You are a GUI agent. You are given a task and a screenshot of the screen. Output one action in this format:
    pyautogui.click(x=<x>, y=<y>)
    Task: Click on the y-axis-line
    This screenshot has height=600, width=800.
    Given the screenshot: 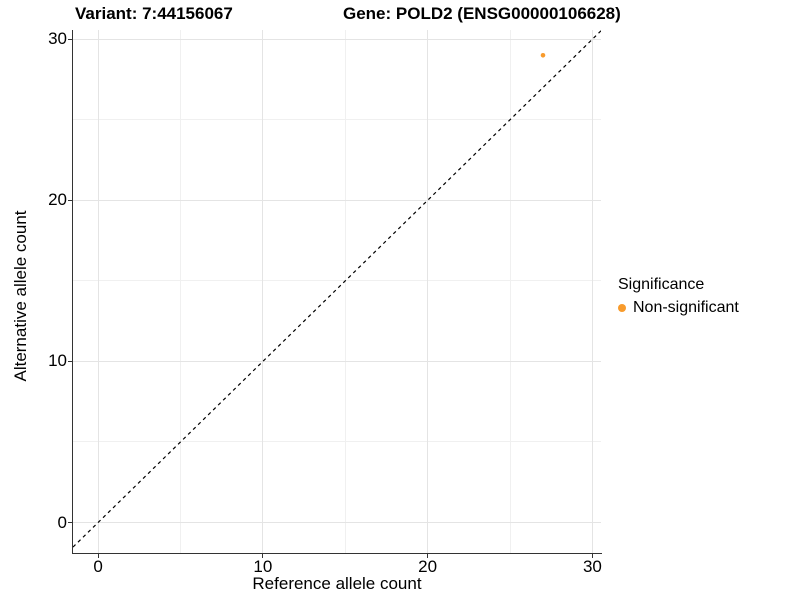 What is the action you would take?
    pyautogui.click(x=72, y=292)
    